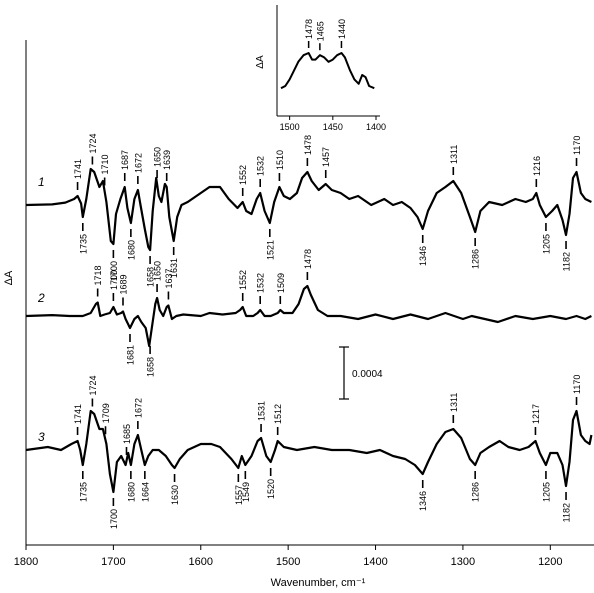  Describe the element at coordinates (309, 451) in the screenshot. I see `series-3-line` at that location.